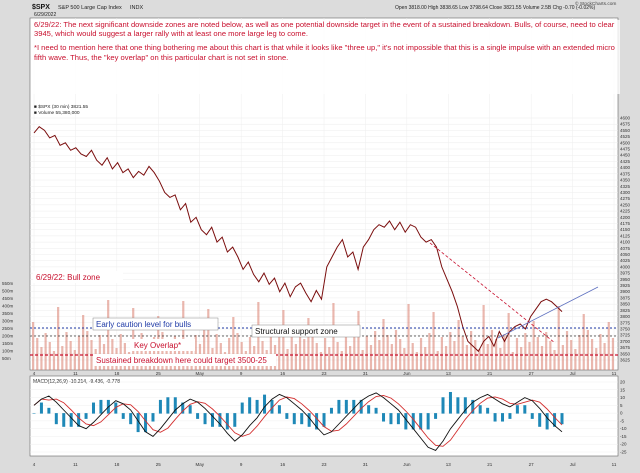 The height and width of the screenshot is (473, 640). What do you see at coordinates (623, 389) in the screenshot?
I see `macd-tick-label: 15` at bounding box center [623, 389].